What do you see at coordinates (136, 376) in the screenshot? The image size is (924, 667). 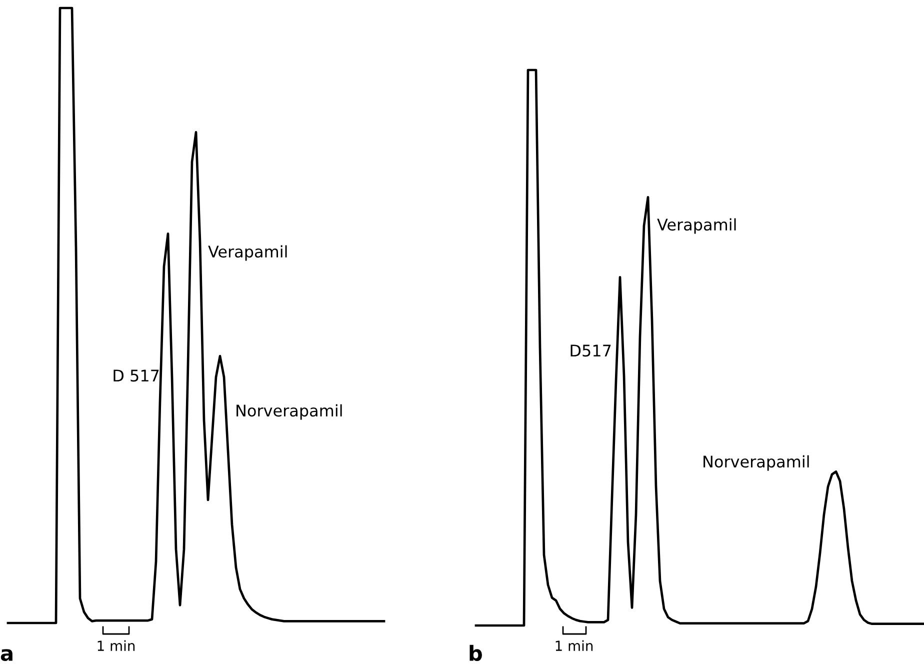 I see `annotation: D 517` at bounding box center [136, 376].